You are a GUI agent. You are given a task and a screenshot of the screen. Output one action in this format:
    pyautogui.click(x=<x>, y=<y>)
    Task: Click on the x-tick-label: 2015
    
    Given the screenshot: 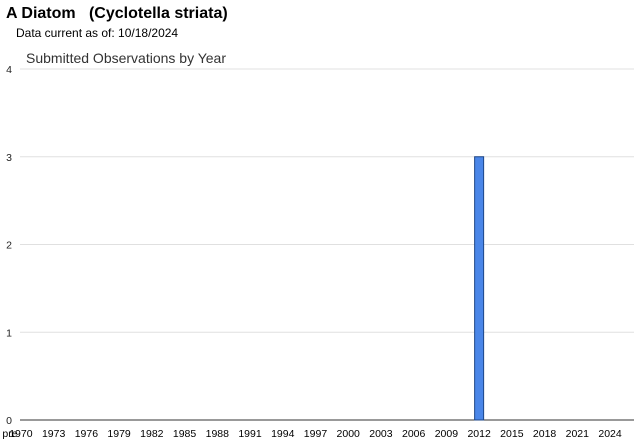 What is the action you would take?
    pyautogui.click(x=512, y=434)
    